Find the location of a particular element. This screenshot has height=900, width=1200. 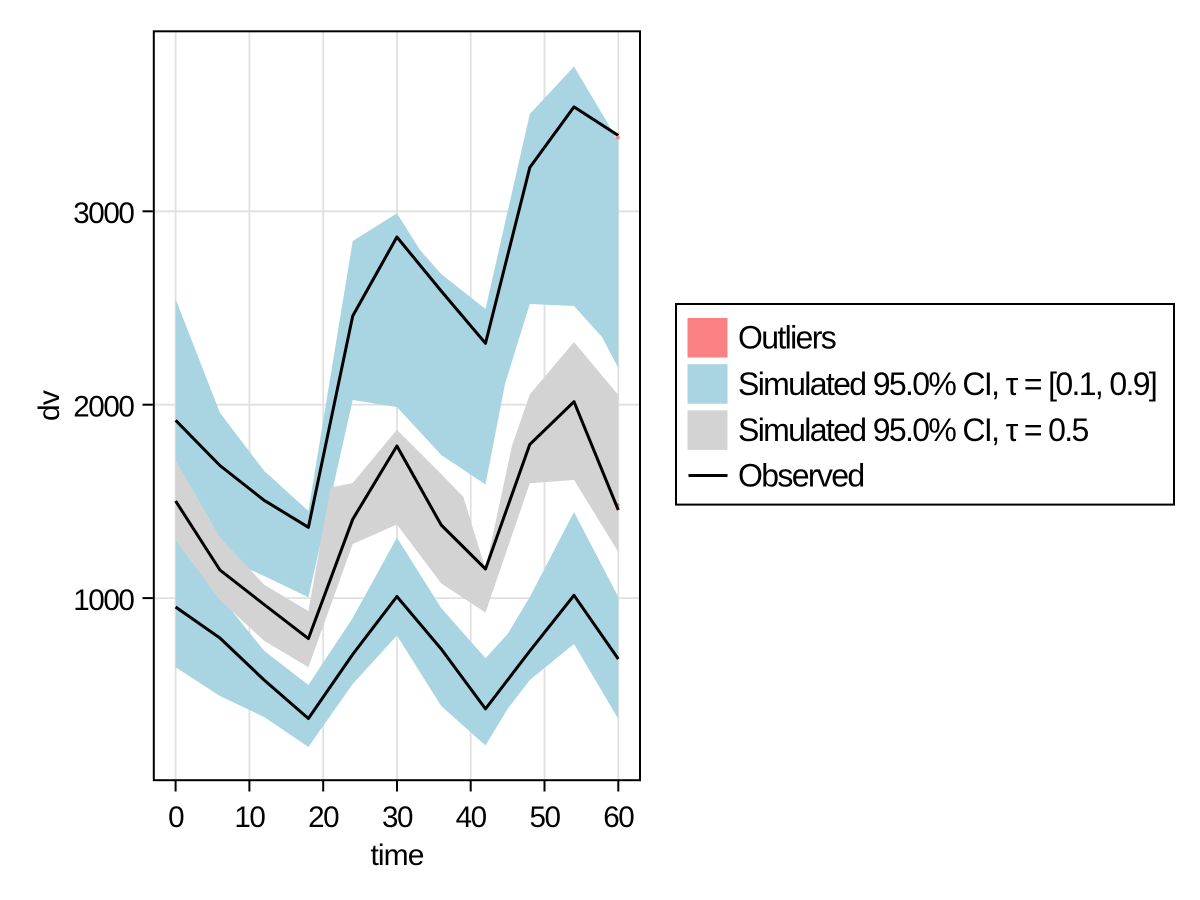

svg-text: 0 is located at coordinates (176, 817).